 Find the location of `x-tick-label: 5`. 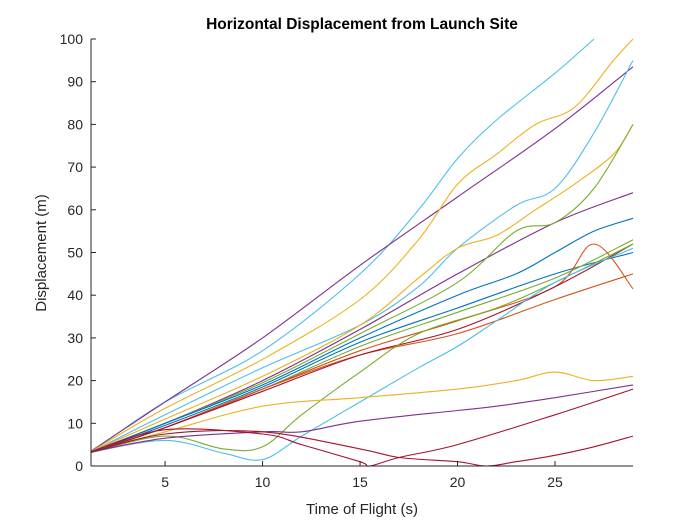

x-tick-label: 5 is located at coordinates (165, 482).